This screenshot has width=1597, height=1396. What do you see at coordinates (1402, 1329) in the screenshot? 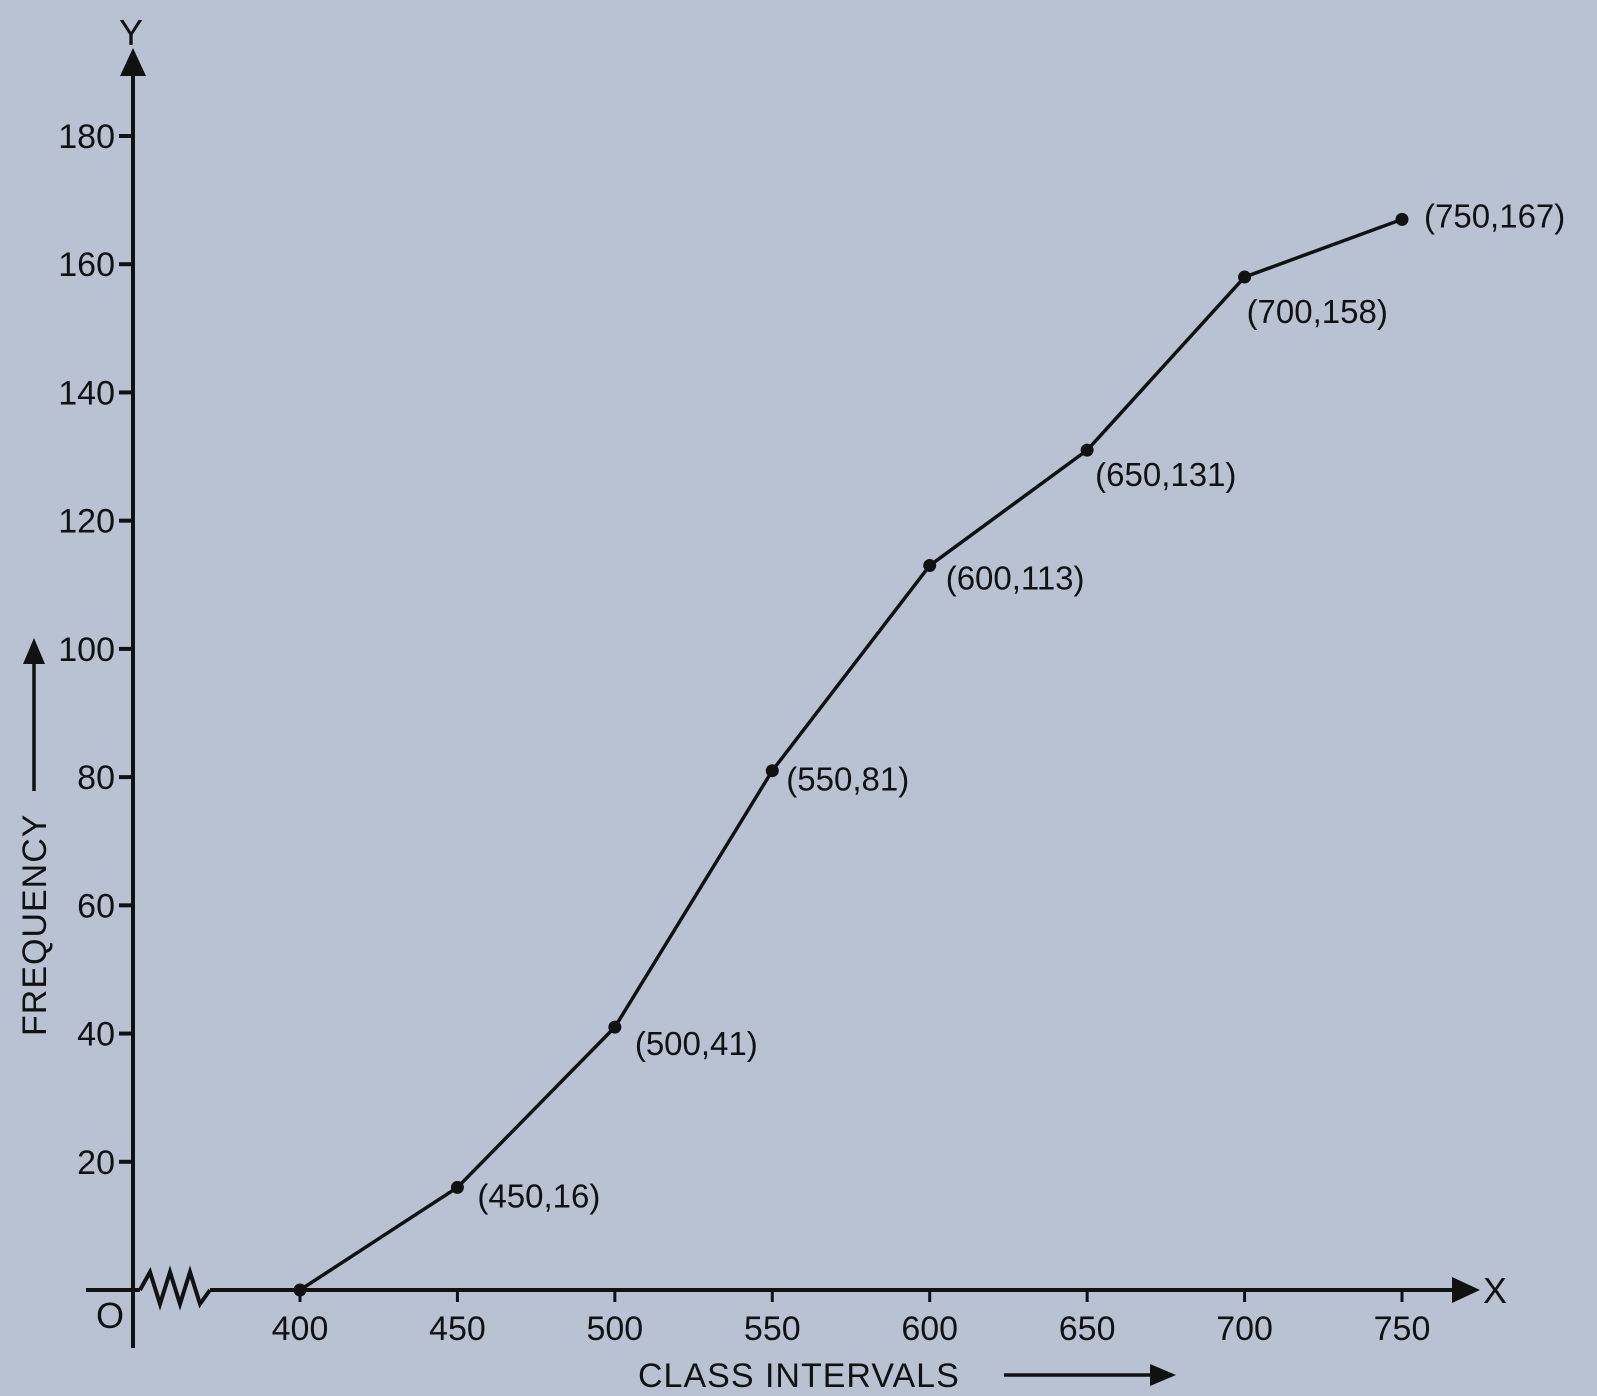
I see `x-tick-label: 750` at bounding box center [1402, 1329].